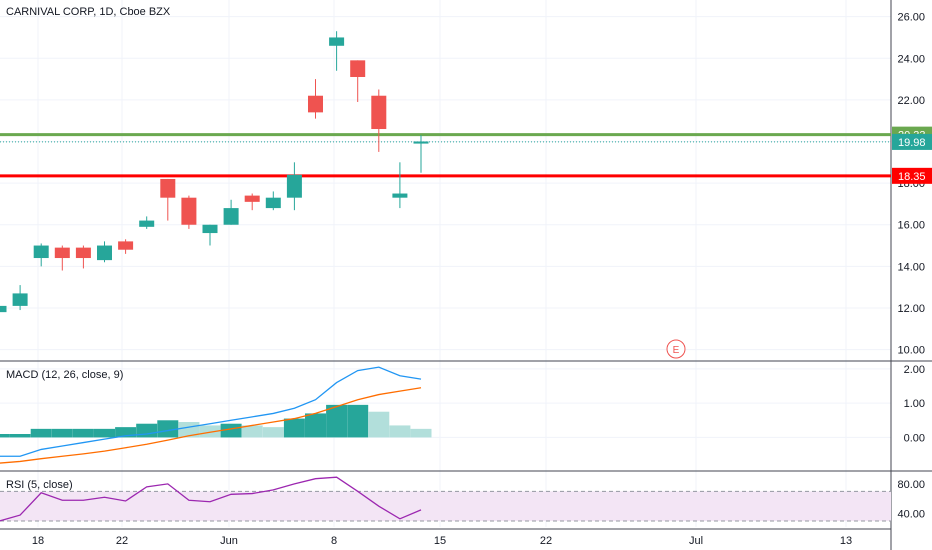  What do you see at coordinates (911, 485) in the screenshot?
I see `rsi-axis-tick-label: 80.00` at bounding box center [911, 485].